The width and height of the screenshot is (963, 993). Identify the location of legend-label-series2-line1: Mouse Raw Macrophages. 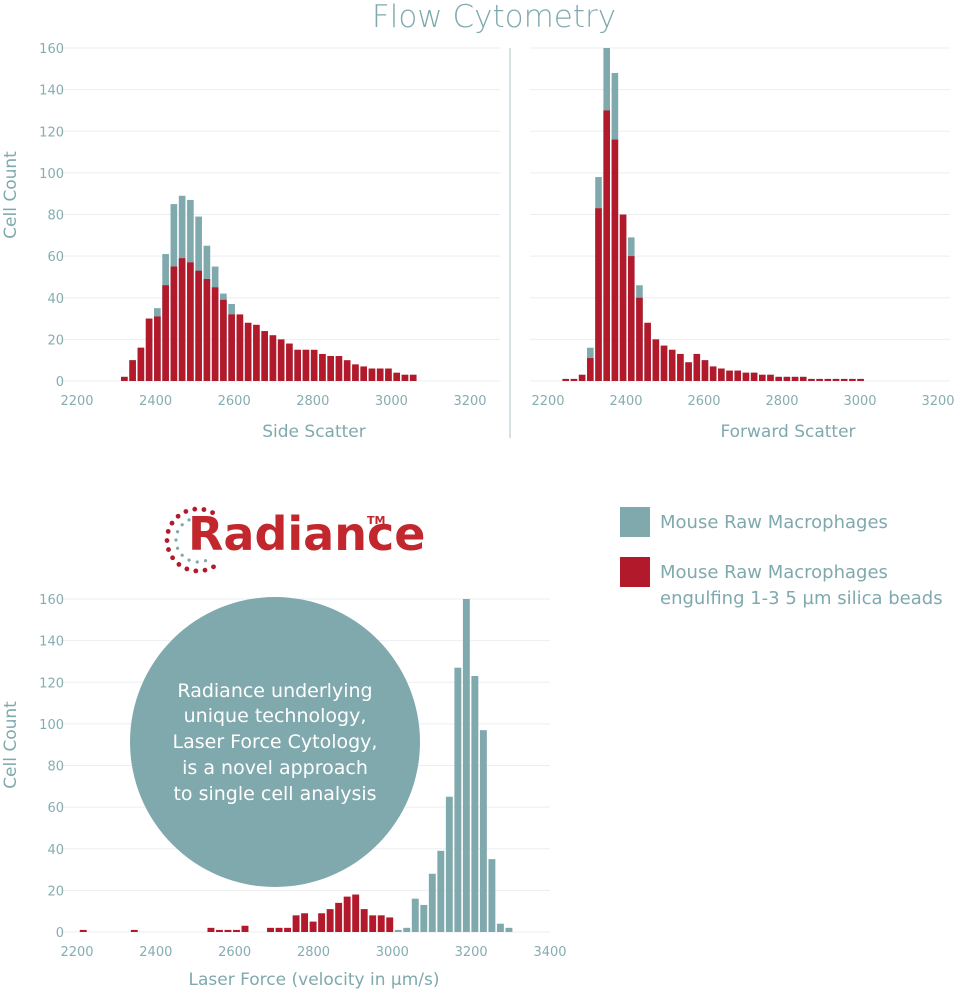
(774, 572).